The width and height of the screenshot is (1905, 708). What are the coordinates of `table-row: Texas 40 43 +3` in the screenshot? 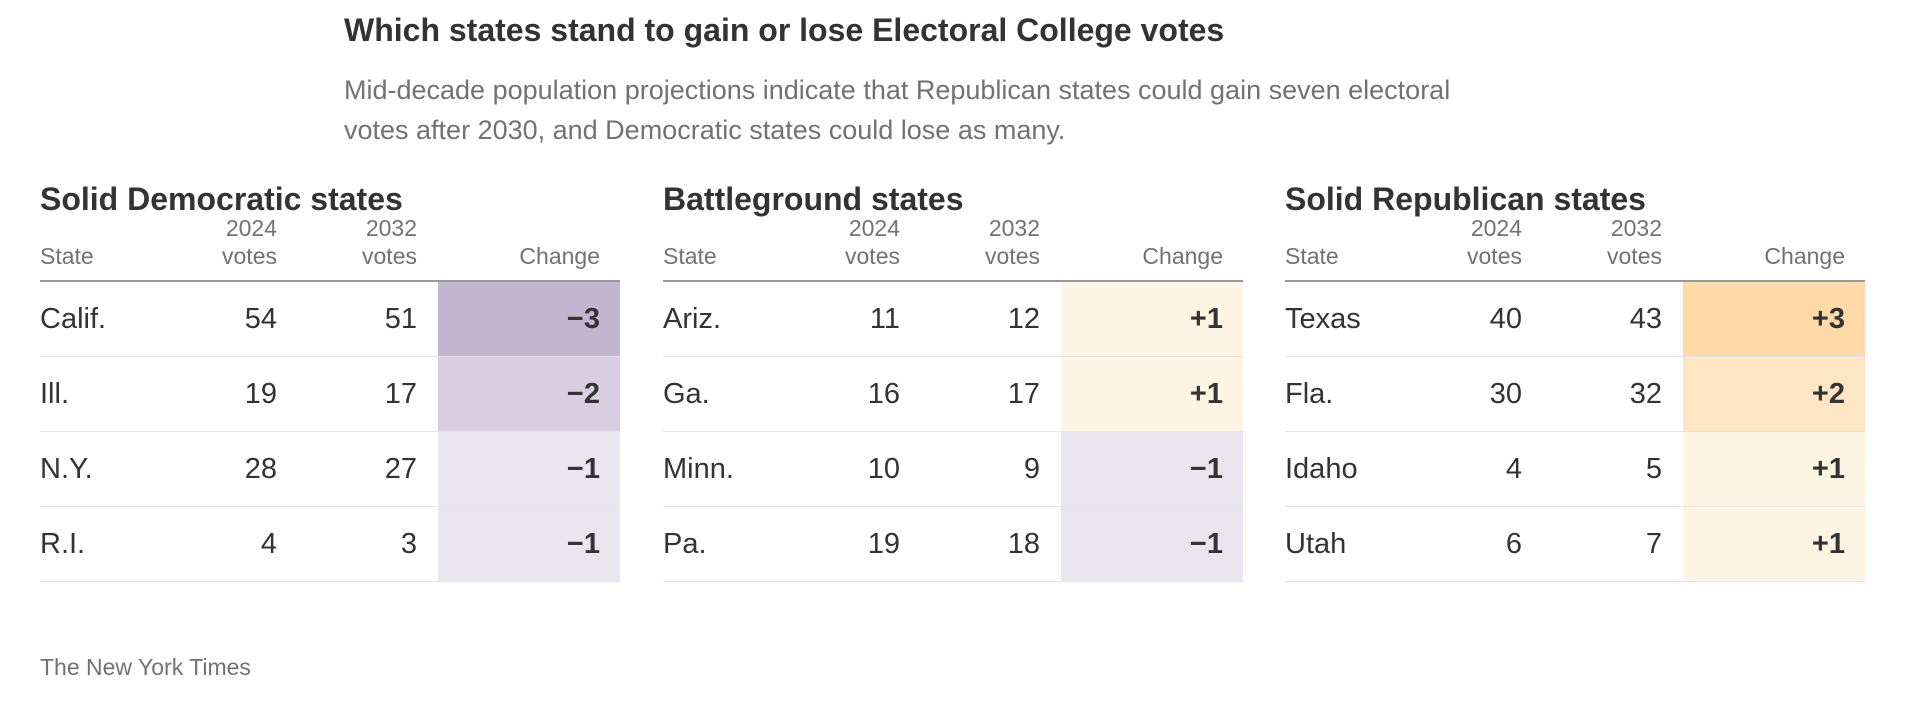 It's located at (1575, 319).